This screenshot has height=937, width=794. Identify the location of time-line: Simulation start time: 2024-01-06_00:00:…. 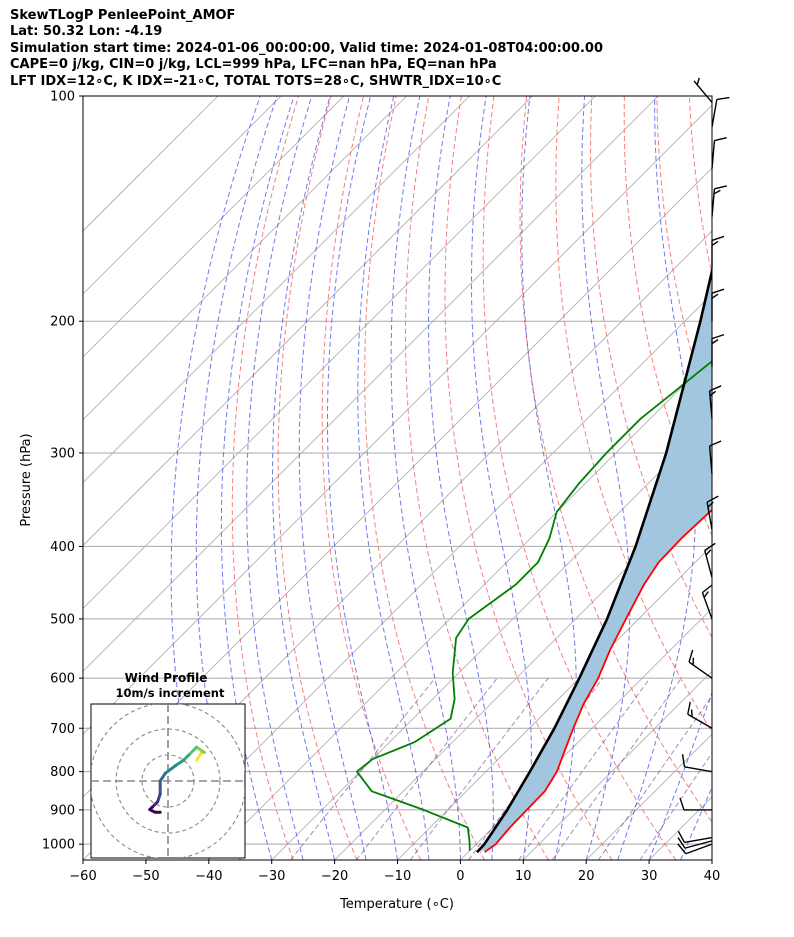
(306, 48).